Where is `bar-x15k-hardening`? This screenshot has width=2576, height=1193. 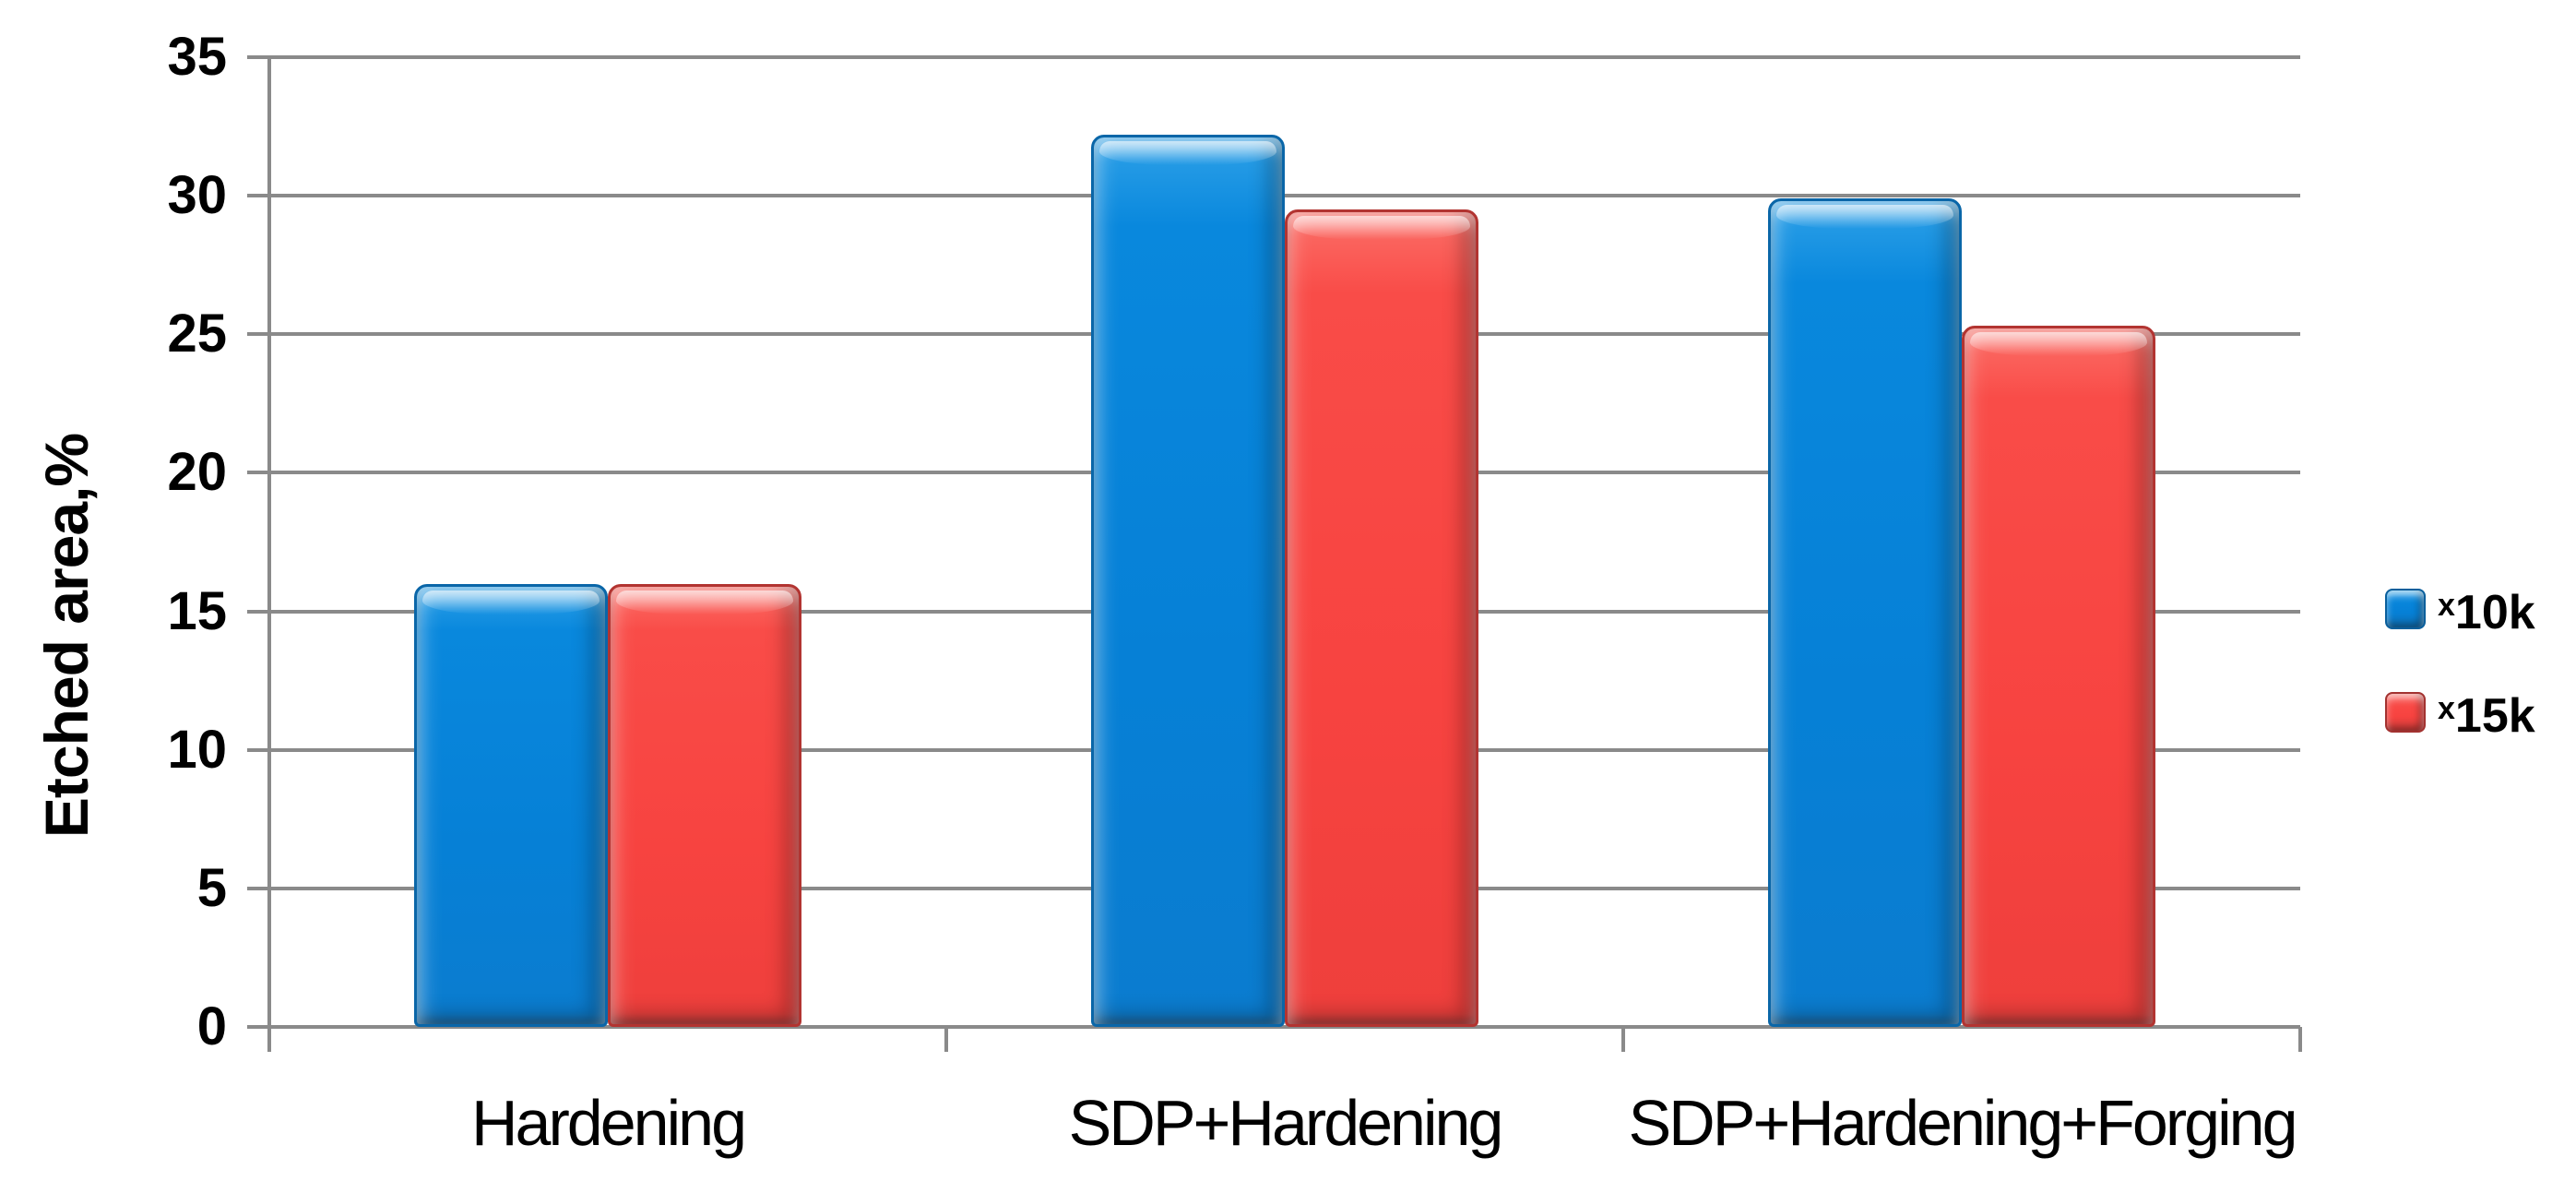
bar-x15k-hardening is located at coordinates (704, 805).